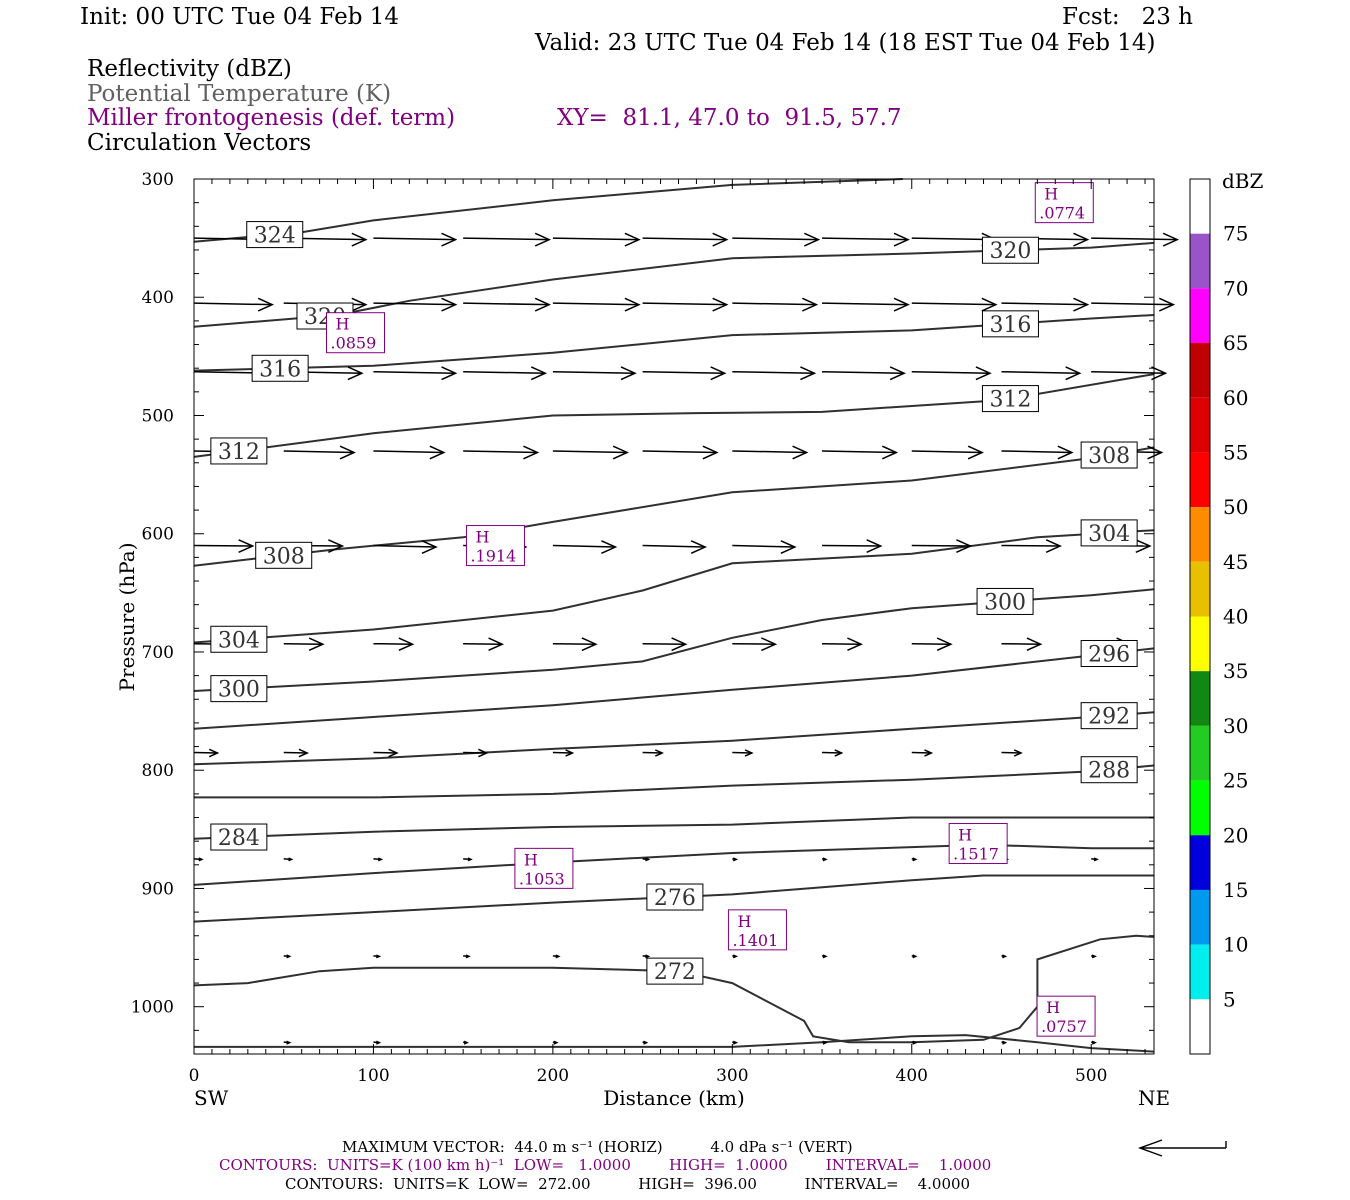 The image size is (1350, 1200). What do you see at coordinates (675, 972) in the screenshot?
I see `contour-label-text: 272` at bounding box center [675, 972].